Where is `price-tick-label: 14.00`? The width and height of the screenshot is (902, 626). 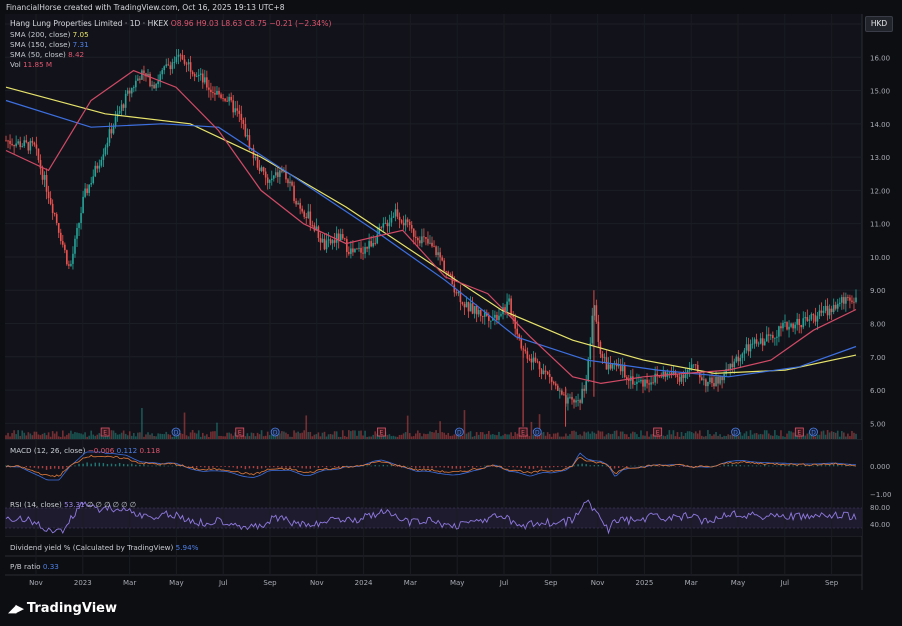
price-tick-label: 14.00 is located at coordinates (880, 125).